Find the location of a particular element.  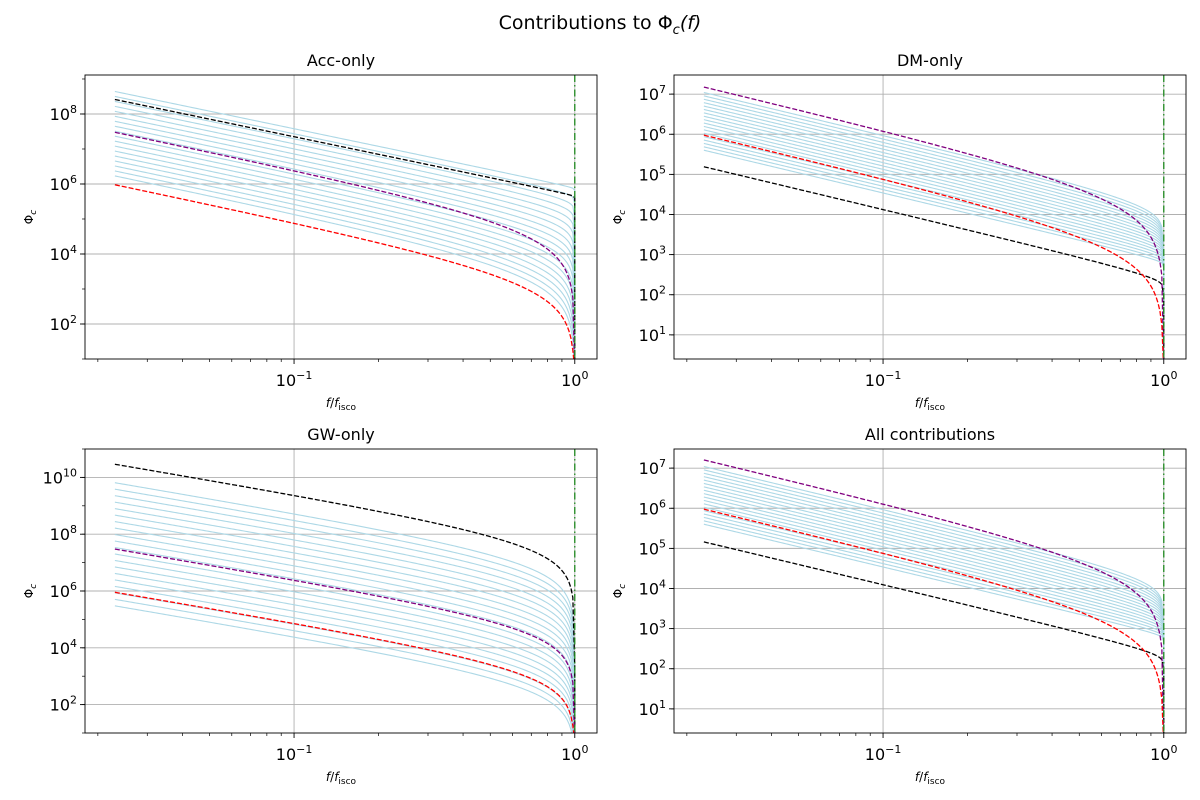

y-tick-label: 10¹ is located at coordinates (652, 708).